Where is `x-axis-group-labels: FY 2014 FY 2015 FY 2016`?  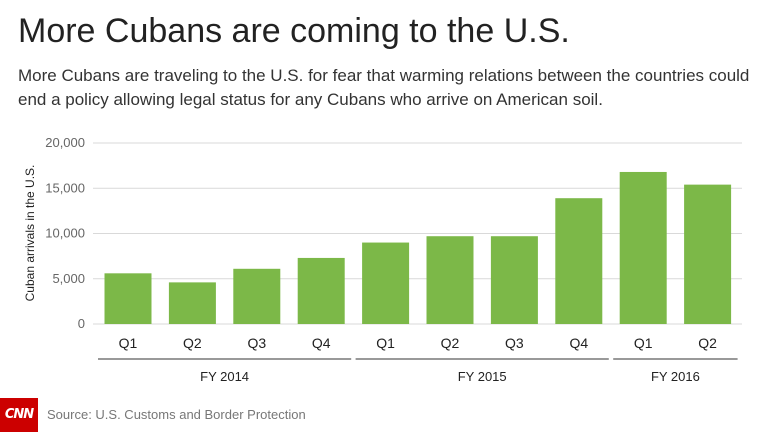 x-axis-group-labels: FY 2014 FY 2015 FY 2016 is located at coordinates (418, 371).